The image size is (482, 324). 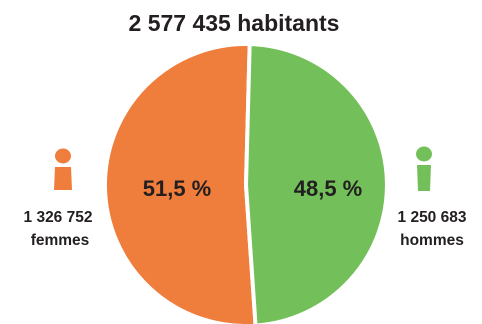 What do you see at coordinates (177, 188) in the screenshot?
I see `percent-label-femmes: 51,5 %` at bounding box center [177, 188].